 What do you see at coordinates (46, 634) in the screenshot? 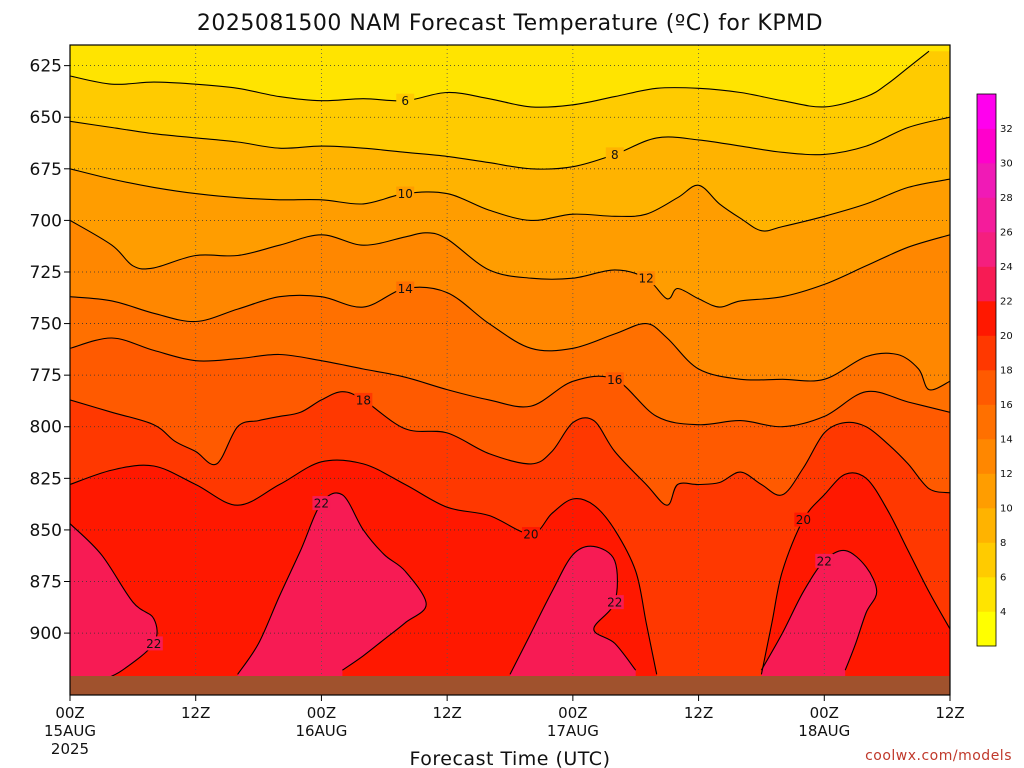
I see `y-tick-label: 900` at bounding box center [46, 634].